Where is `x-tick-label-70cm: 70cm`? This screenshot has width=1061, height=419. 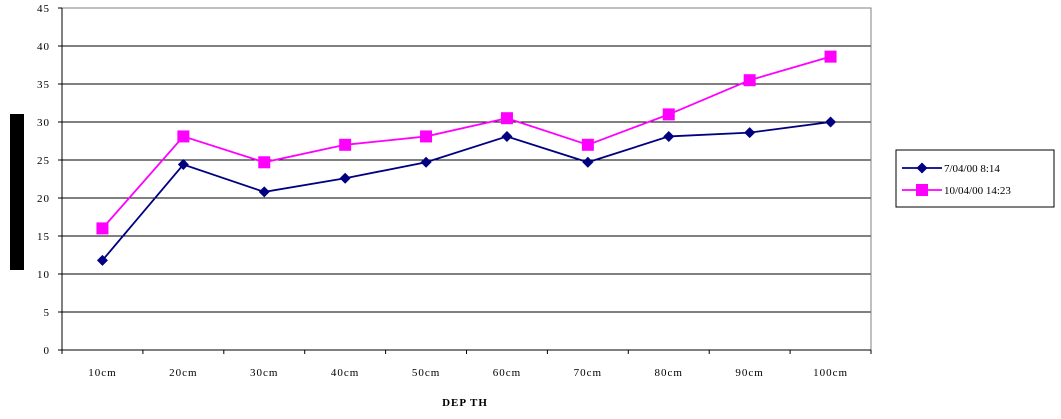
x-tick-label-70cm: 70cm is located at coordinates (588, 373).